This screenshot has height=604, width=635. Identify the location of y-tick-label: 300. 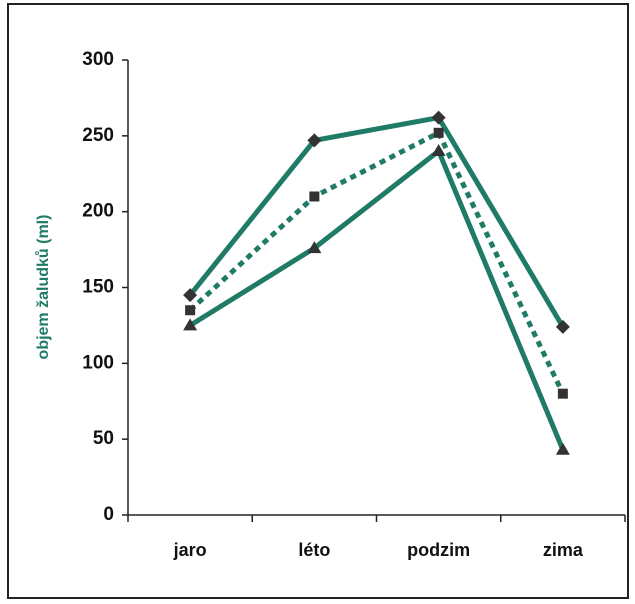
(98, 59).